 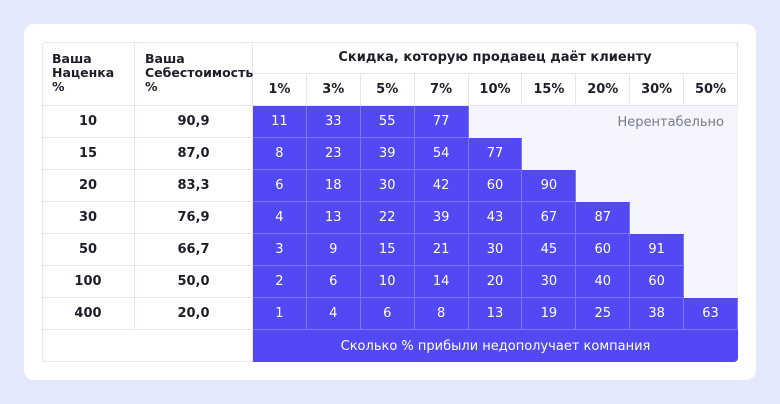 What do you see at coordinates (194, 314) in the screenshot?
I see `cost-cell: 20,0` at bounding box center [194, 314].